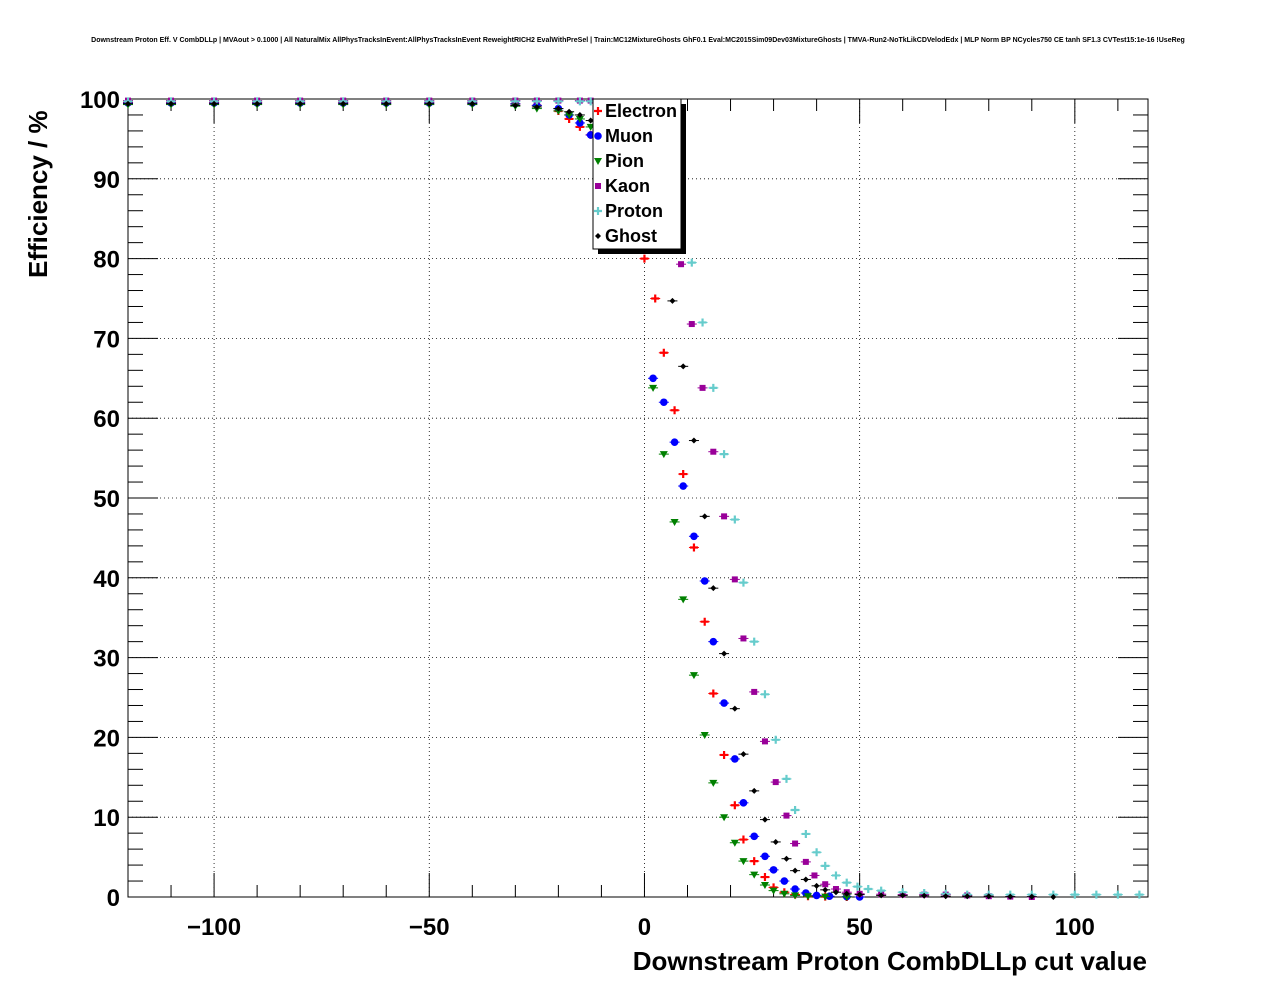 The image size is (1276, 996). I want to click on legend-marker-proton, so click(598, 211).